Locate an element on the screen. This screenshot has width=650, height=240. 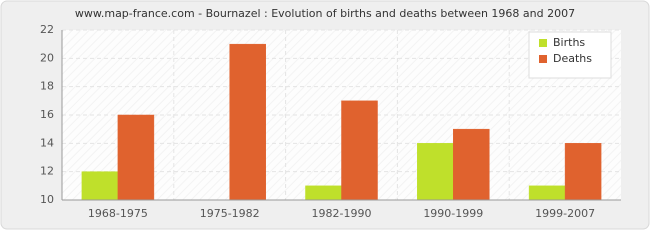
x-tick-label: 1990-1999 is located at coordinates (453, 213).